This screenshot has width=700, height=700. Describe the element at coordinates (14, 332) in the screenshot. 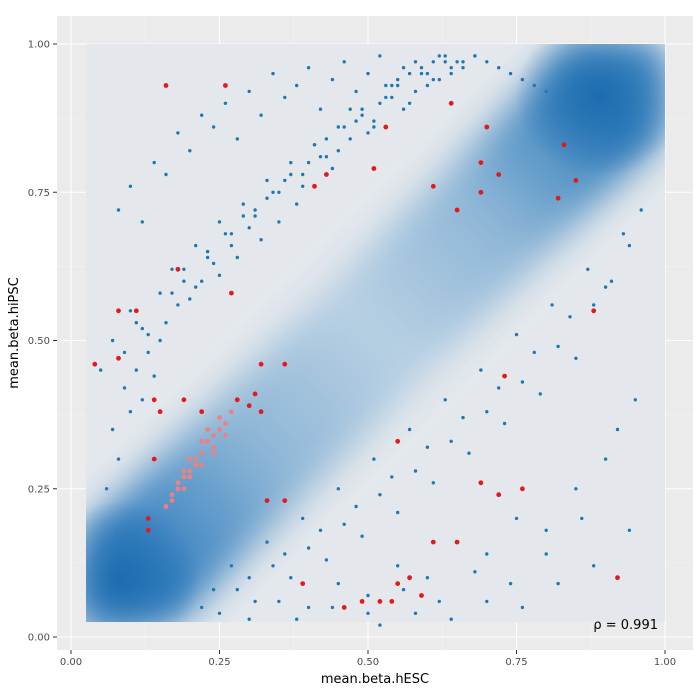

I see `y-axis-title: mean.beta.hiPSC` at that location.